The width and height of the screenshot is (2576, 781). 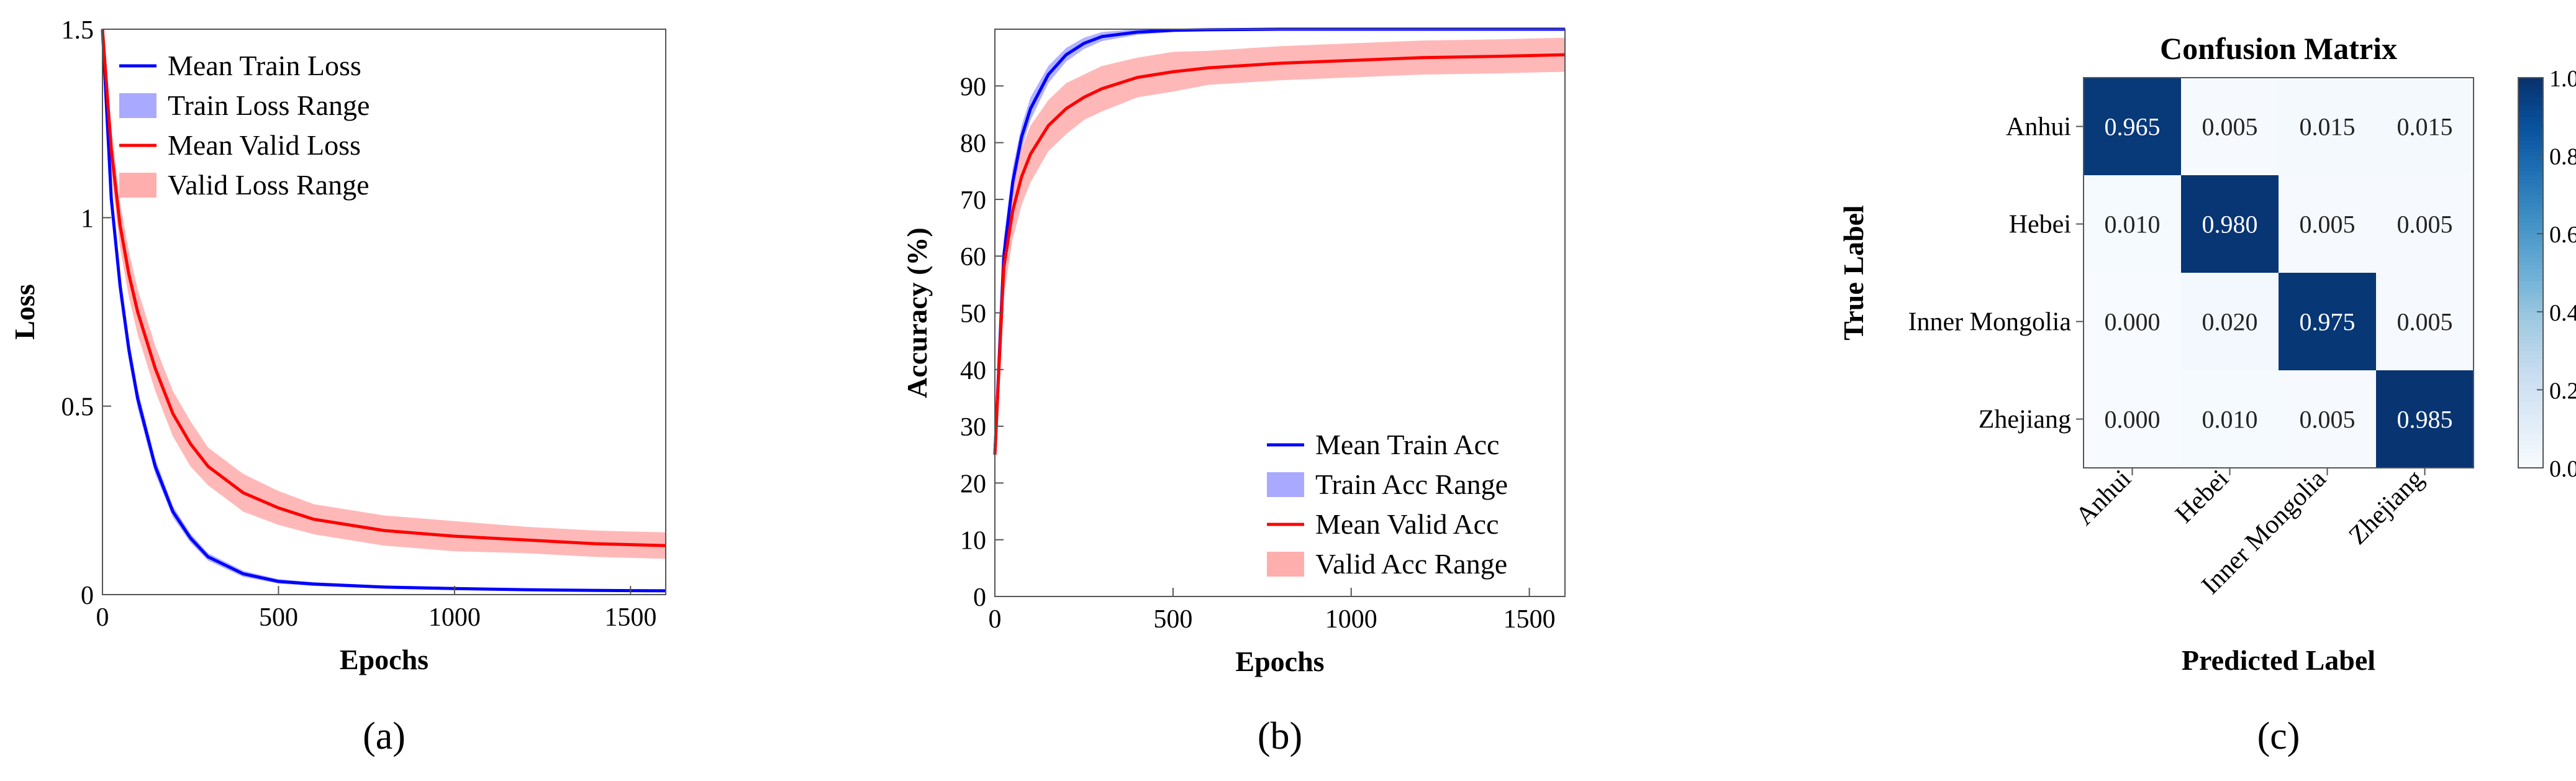 I want to click on b-y-tick-label: 90, so click(x=973, y=87).